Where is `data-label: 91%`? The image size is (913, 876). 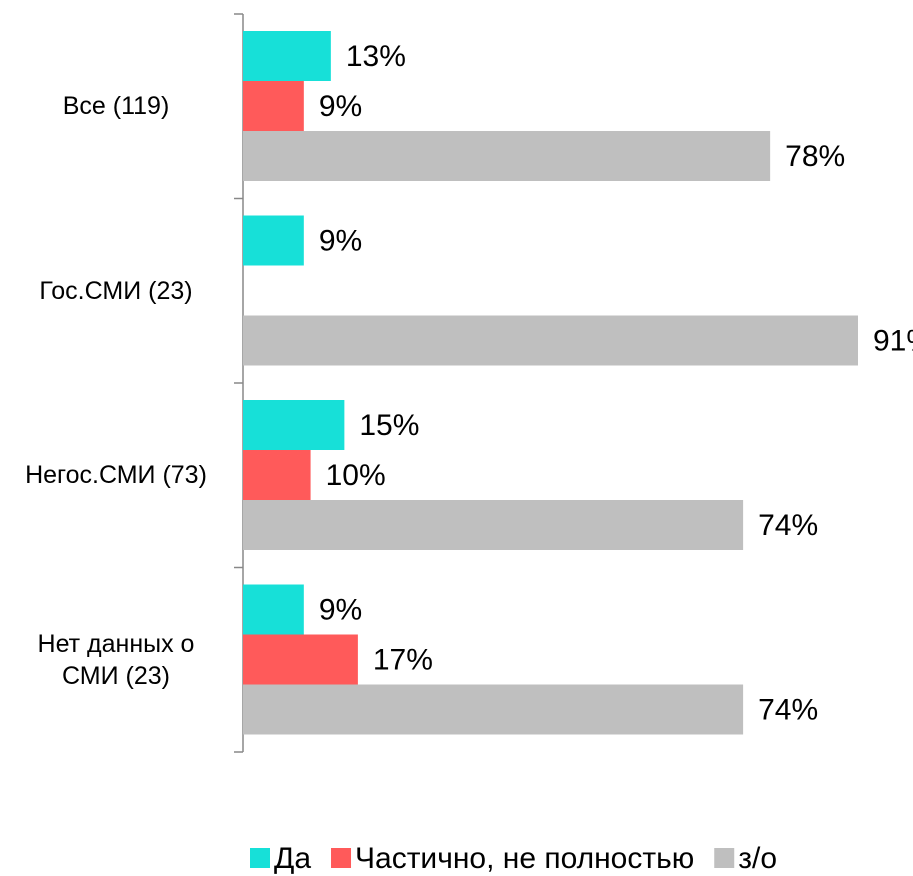
data-label: 91% is located at coordinates (893, 340).